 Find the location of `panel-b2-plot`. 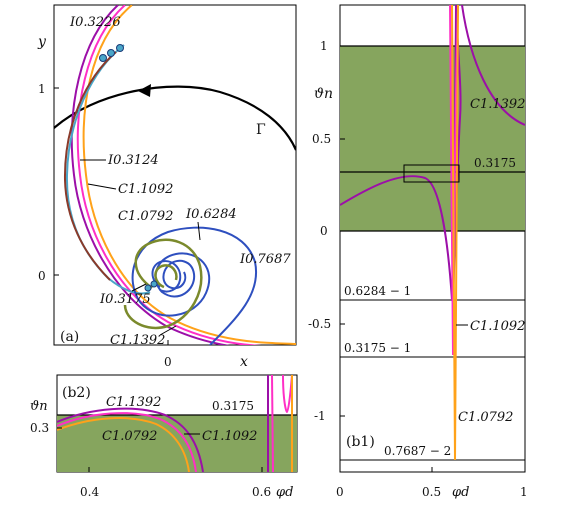

panel-b2-plot is located at coordinates (177, 423).